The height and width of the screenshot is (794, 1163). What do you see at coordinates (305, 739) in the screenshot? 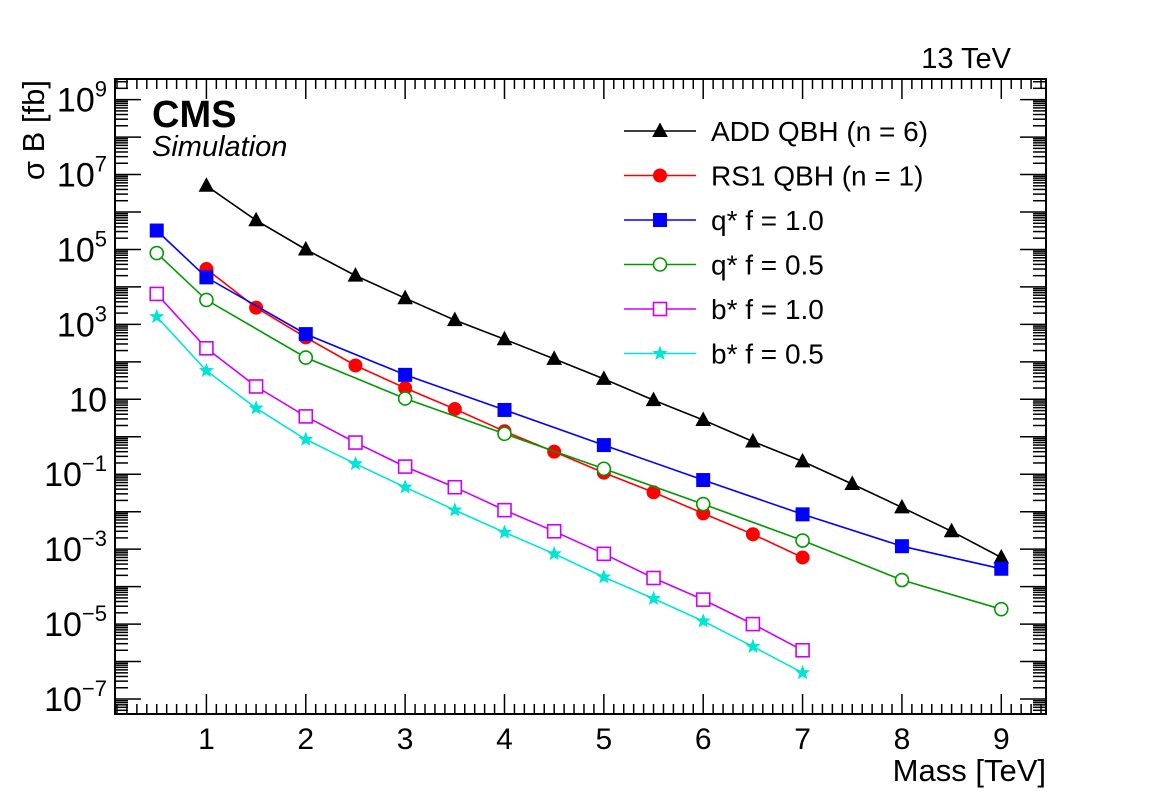
I see `x-tick-label: 2` at bounding box center [305, 739].